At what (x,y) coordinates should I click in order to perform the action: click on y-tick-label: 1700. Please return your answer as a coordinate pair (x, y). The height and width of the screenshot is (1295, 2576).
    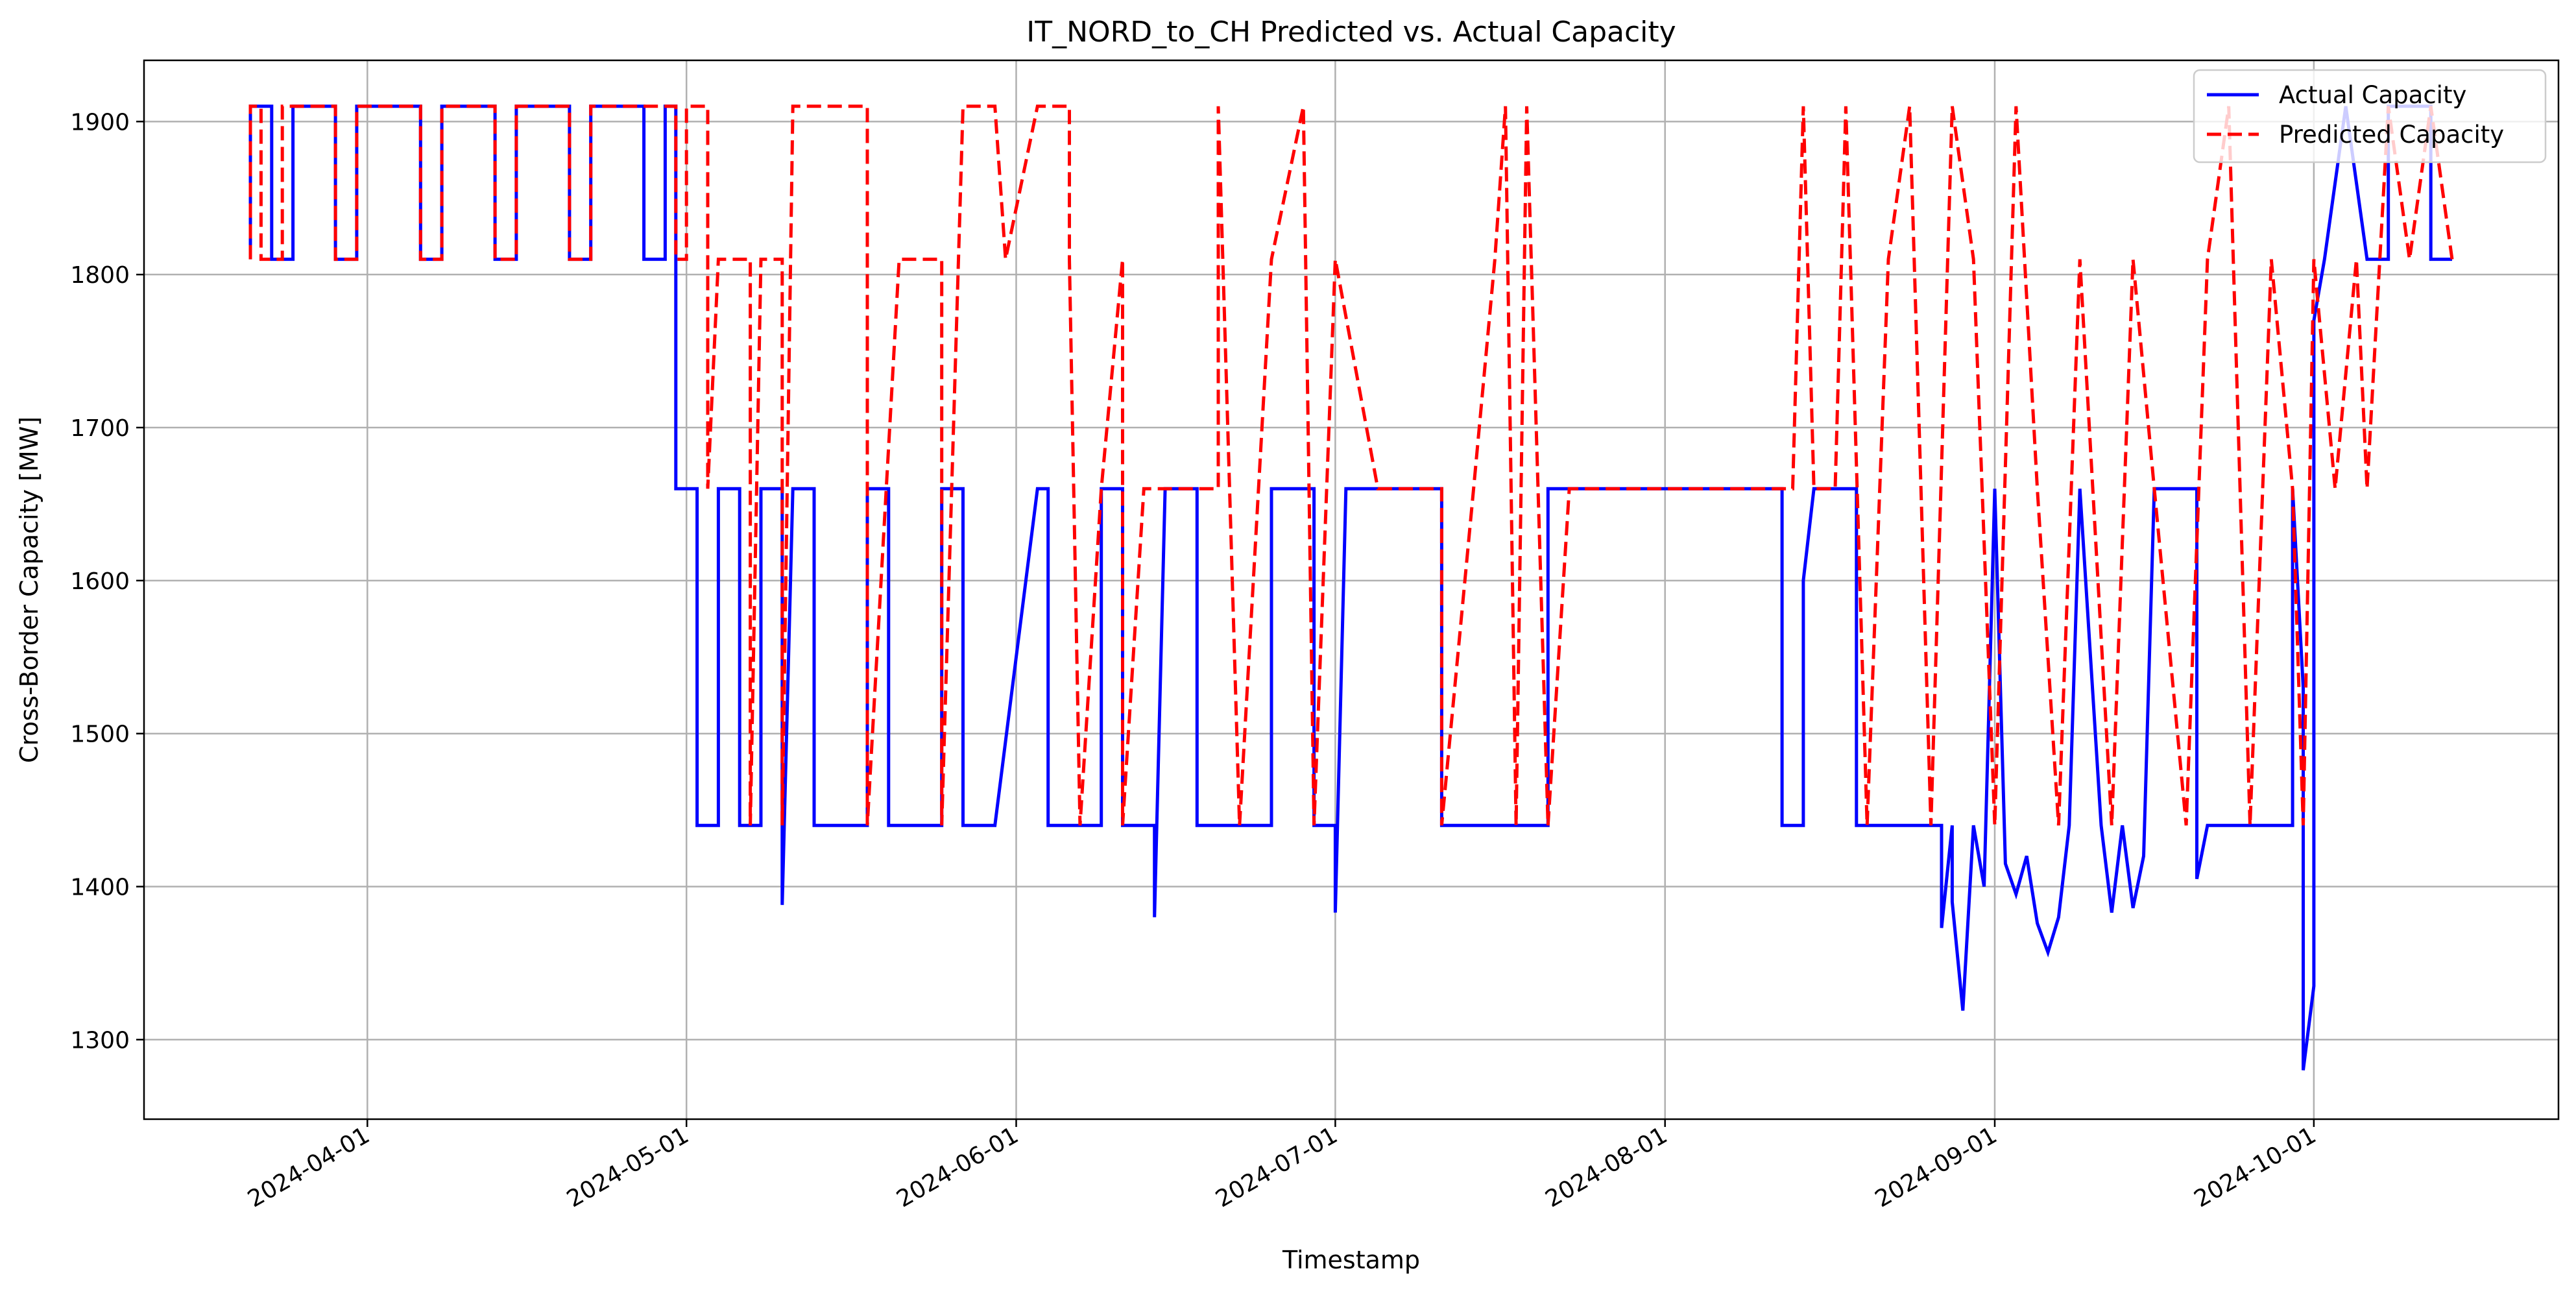
    Looking at the image, I should click on (100, 428).